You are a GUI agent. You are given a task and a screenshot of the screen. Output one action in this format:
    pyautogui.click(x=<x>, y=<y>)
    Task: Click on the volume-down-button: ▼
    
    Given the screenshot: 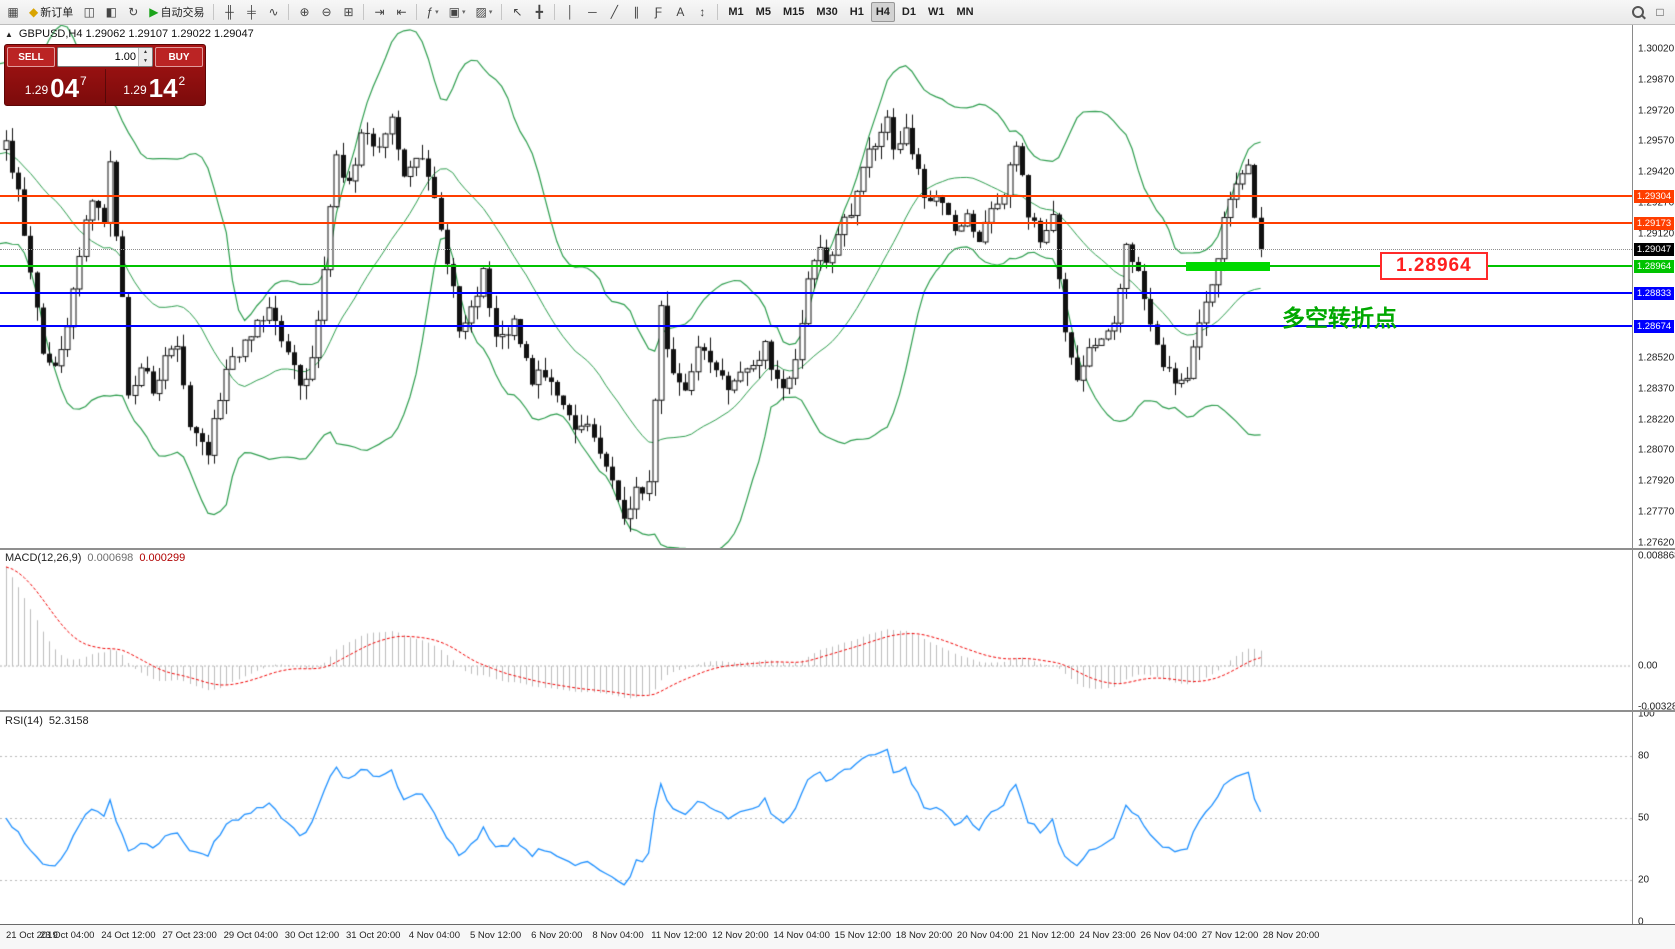 What is the action you would take?
    pyautogui.click(x=145, y=61)
    